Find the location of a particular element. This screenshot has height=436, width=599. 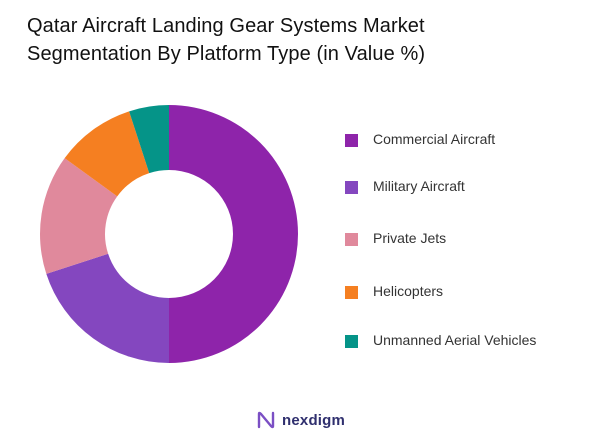

legend-label: Commercial Aircraft is located at coordinates (434, 139).